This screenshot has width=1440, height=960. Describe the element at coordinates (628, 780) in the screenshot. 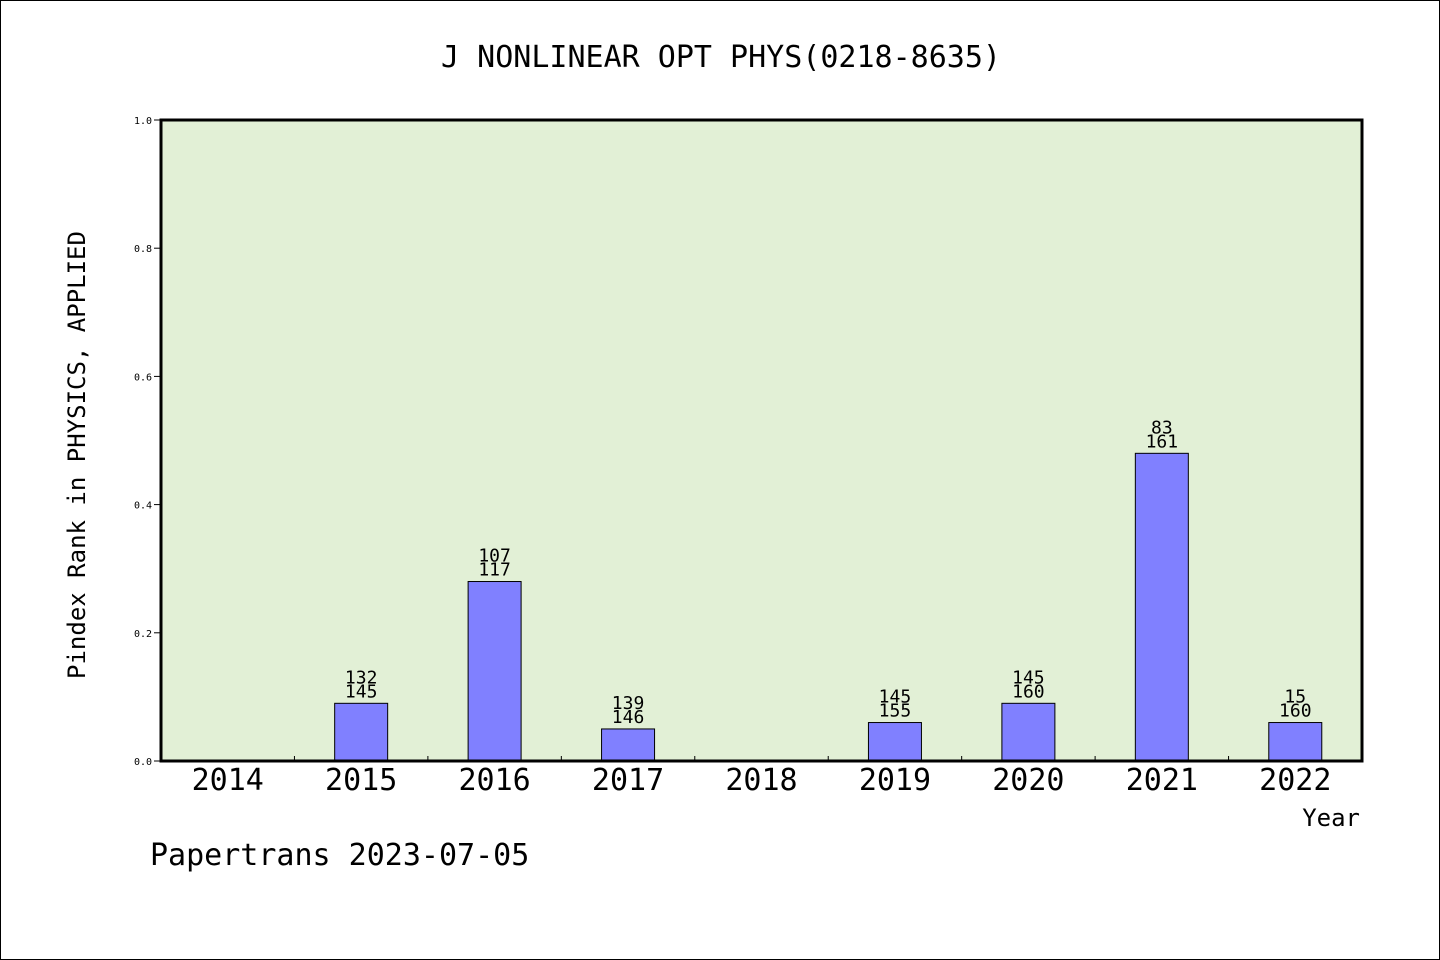

I see `x-tick-label: 2017` at that location.